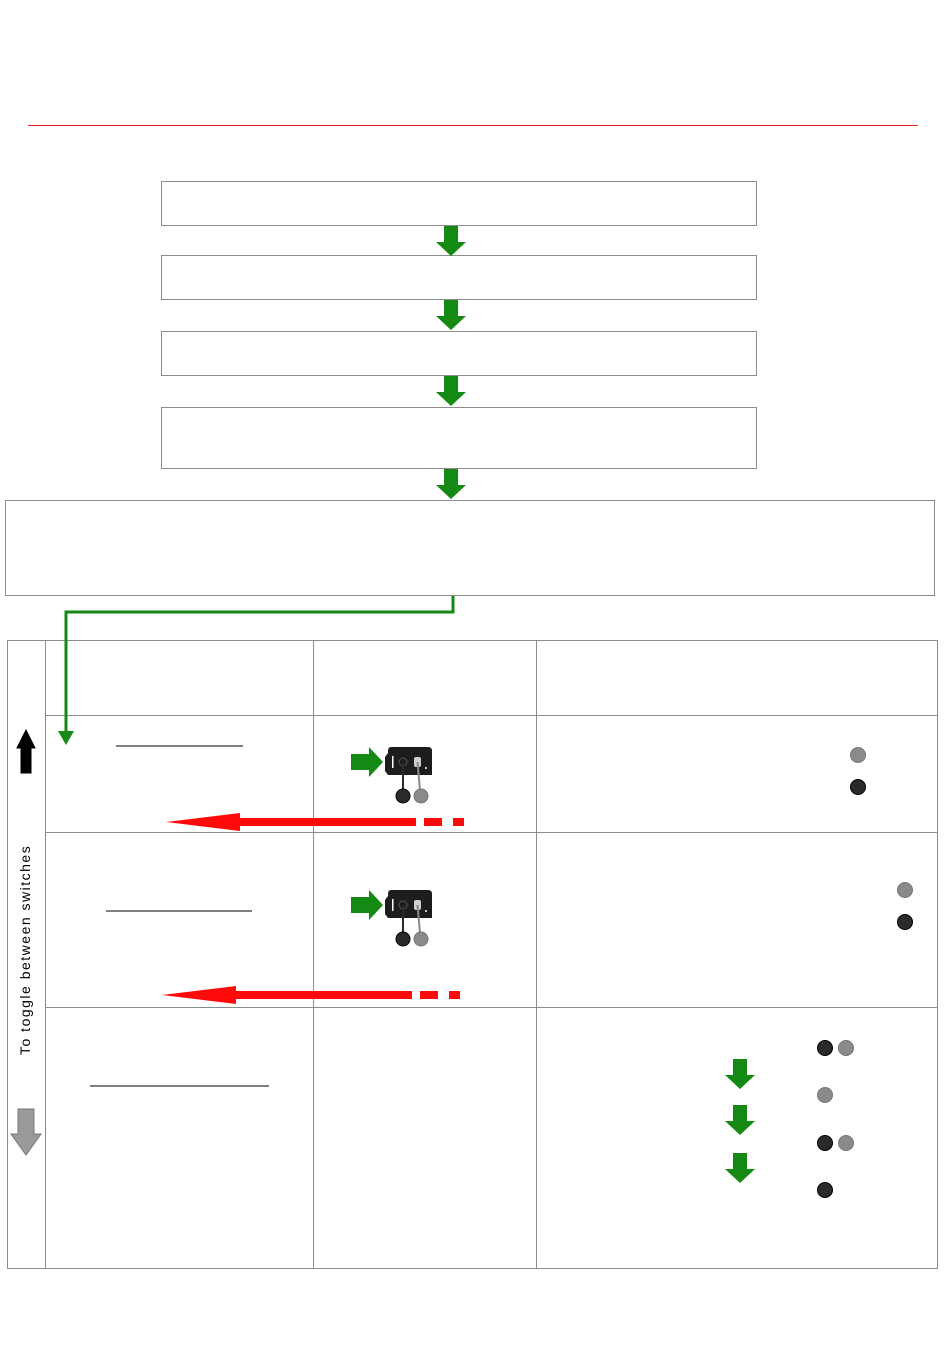 The width and height of the screenshot is (950, 1370). Describe the element at coordinates (26, 1132) in the screenshot. I see `gray-down-arrow-icon` at that location.